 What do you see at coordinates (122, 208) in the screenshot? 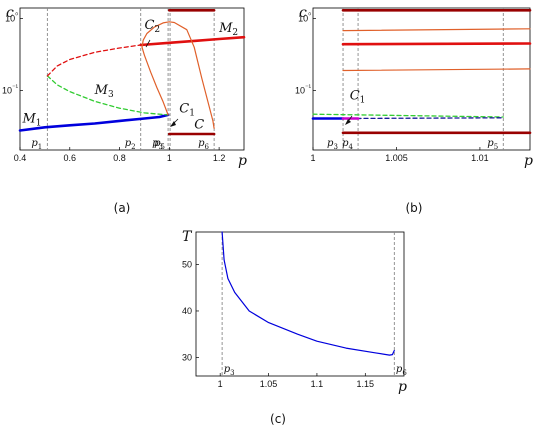
I see `panel-label-a: (a)` at bounding box center [122, 208].